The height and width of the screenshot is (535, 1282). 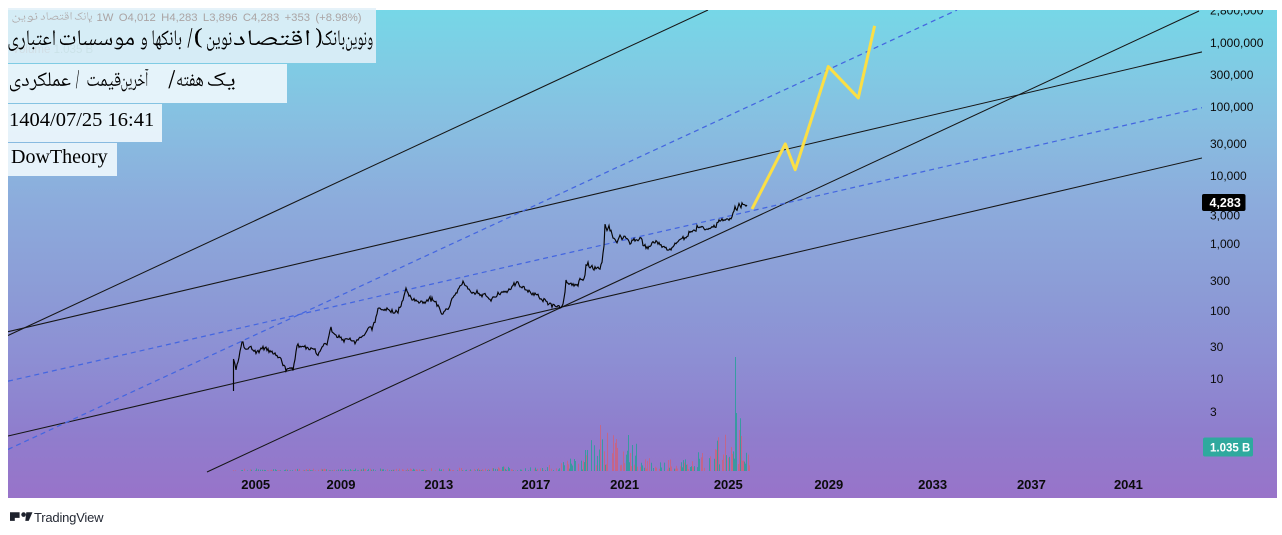 I want to click on svg-text: 3,000, so click(x=1225, y=215).